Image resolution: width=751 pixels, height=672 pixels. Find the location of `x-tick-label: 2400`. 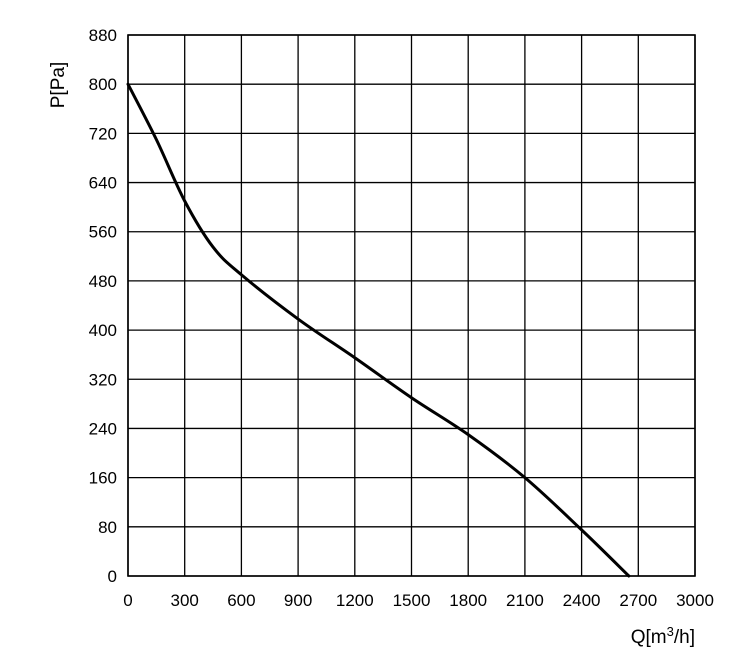

x-tick-label: 2400 is located at coordinates (582, 600).